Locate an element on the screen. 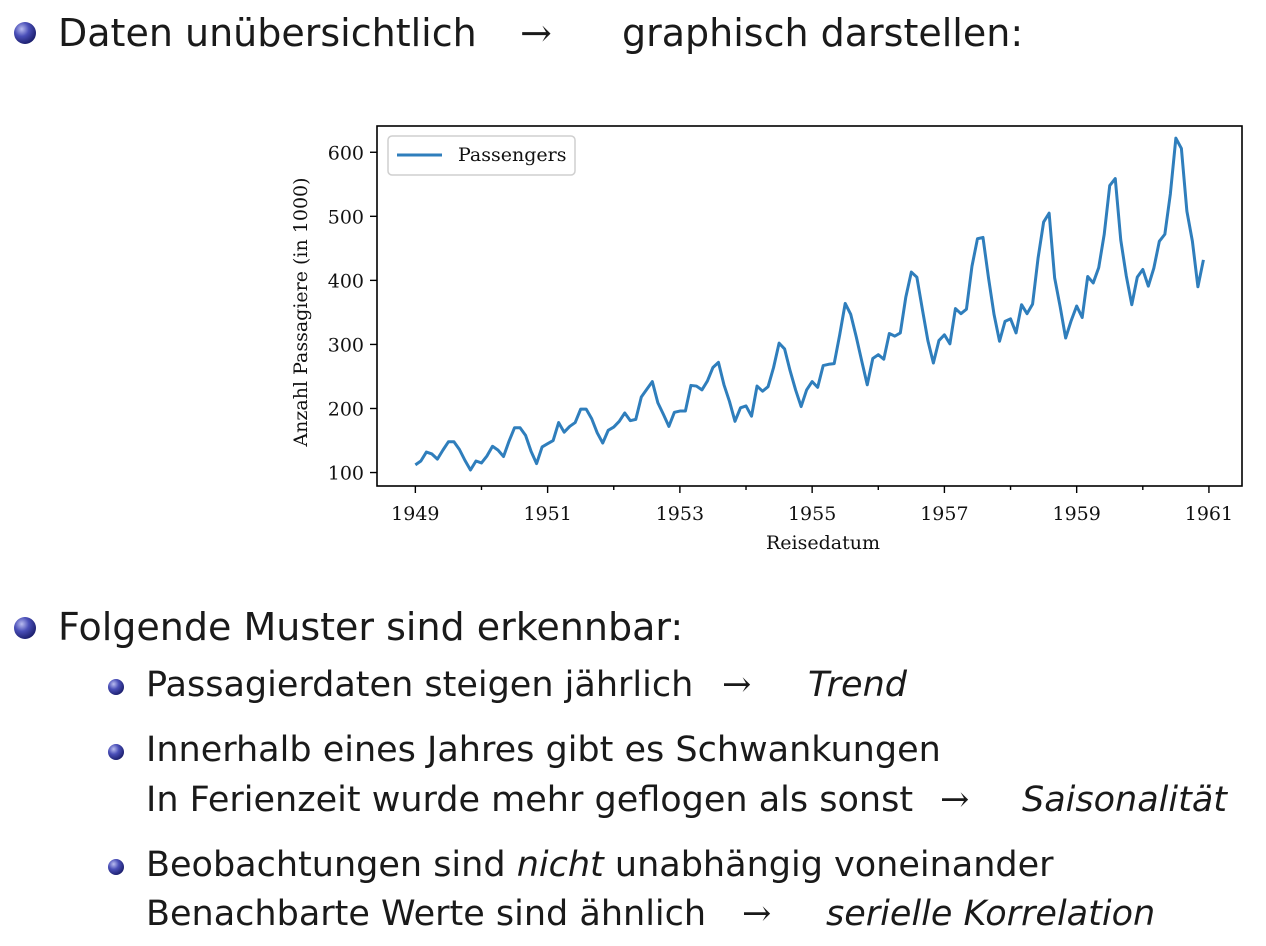 The height and width of the screenshot is (946, 1266). legend-box is located at coordinates (481, 155).